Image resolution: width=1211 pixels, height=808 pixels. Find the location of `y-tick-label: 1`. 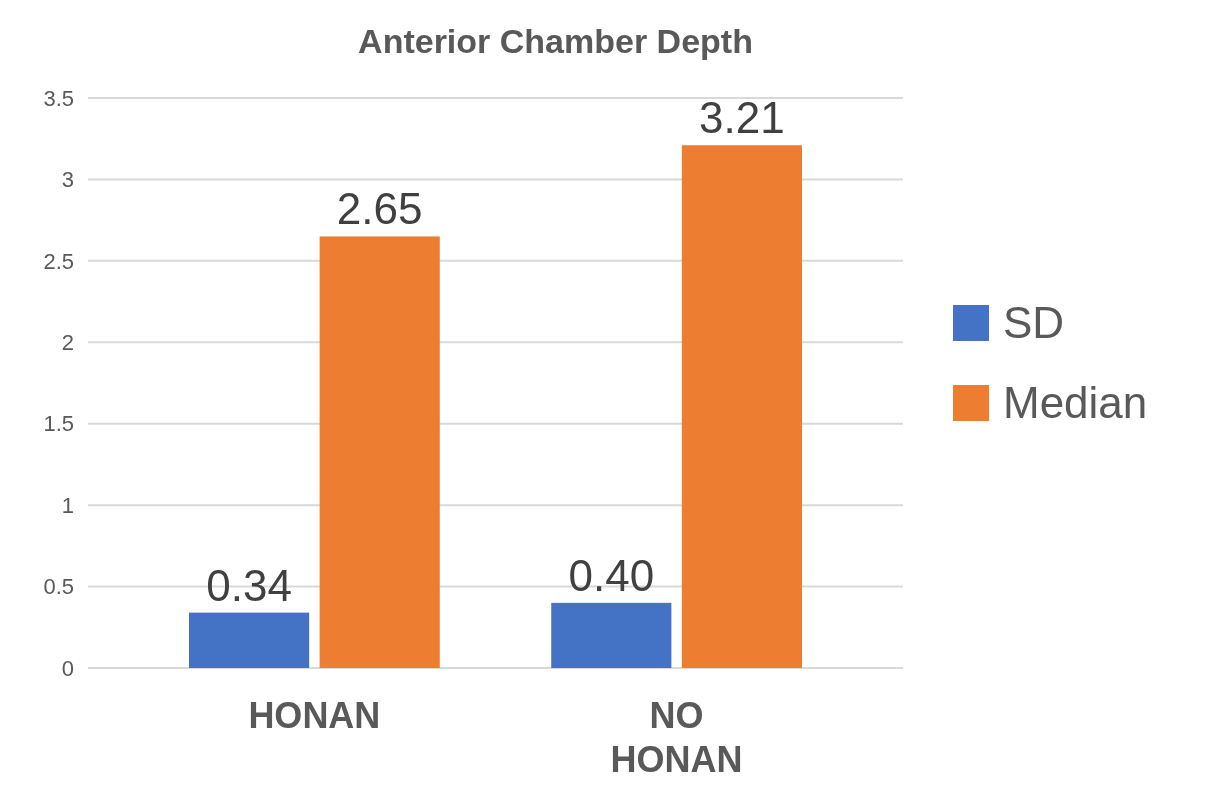

y-tick-label: 1 is located at coordinates (67, 505).